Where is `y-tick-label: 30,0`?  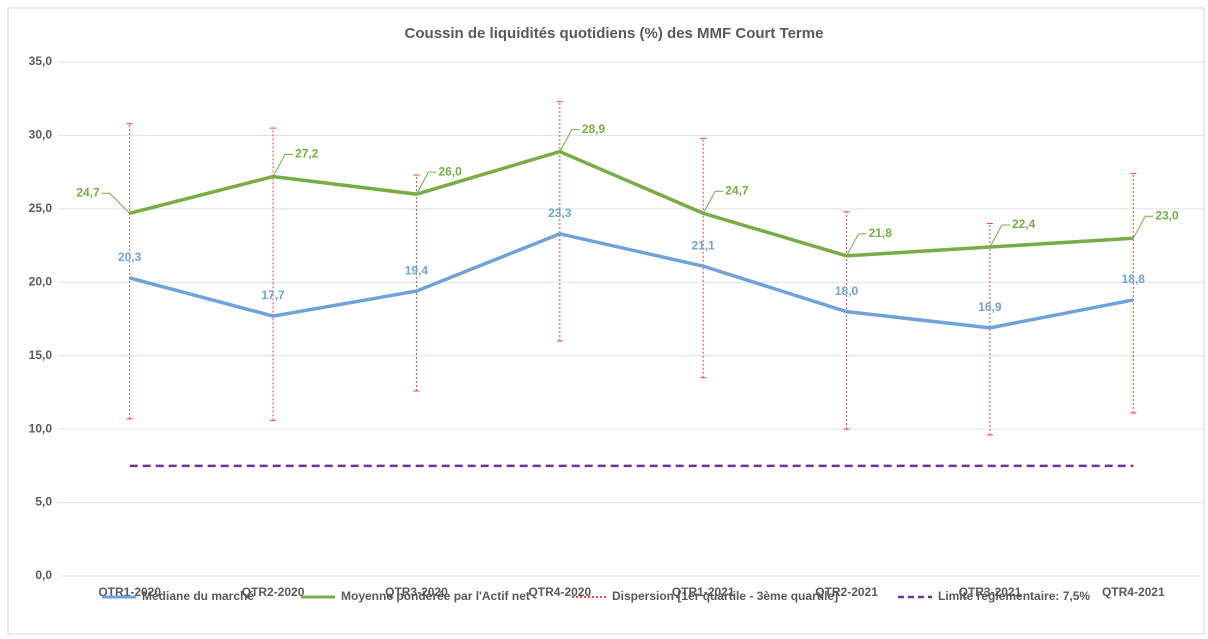 y-tick-label: 30,0 is located at coordinates (41, 135).